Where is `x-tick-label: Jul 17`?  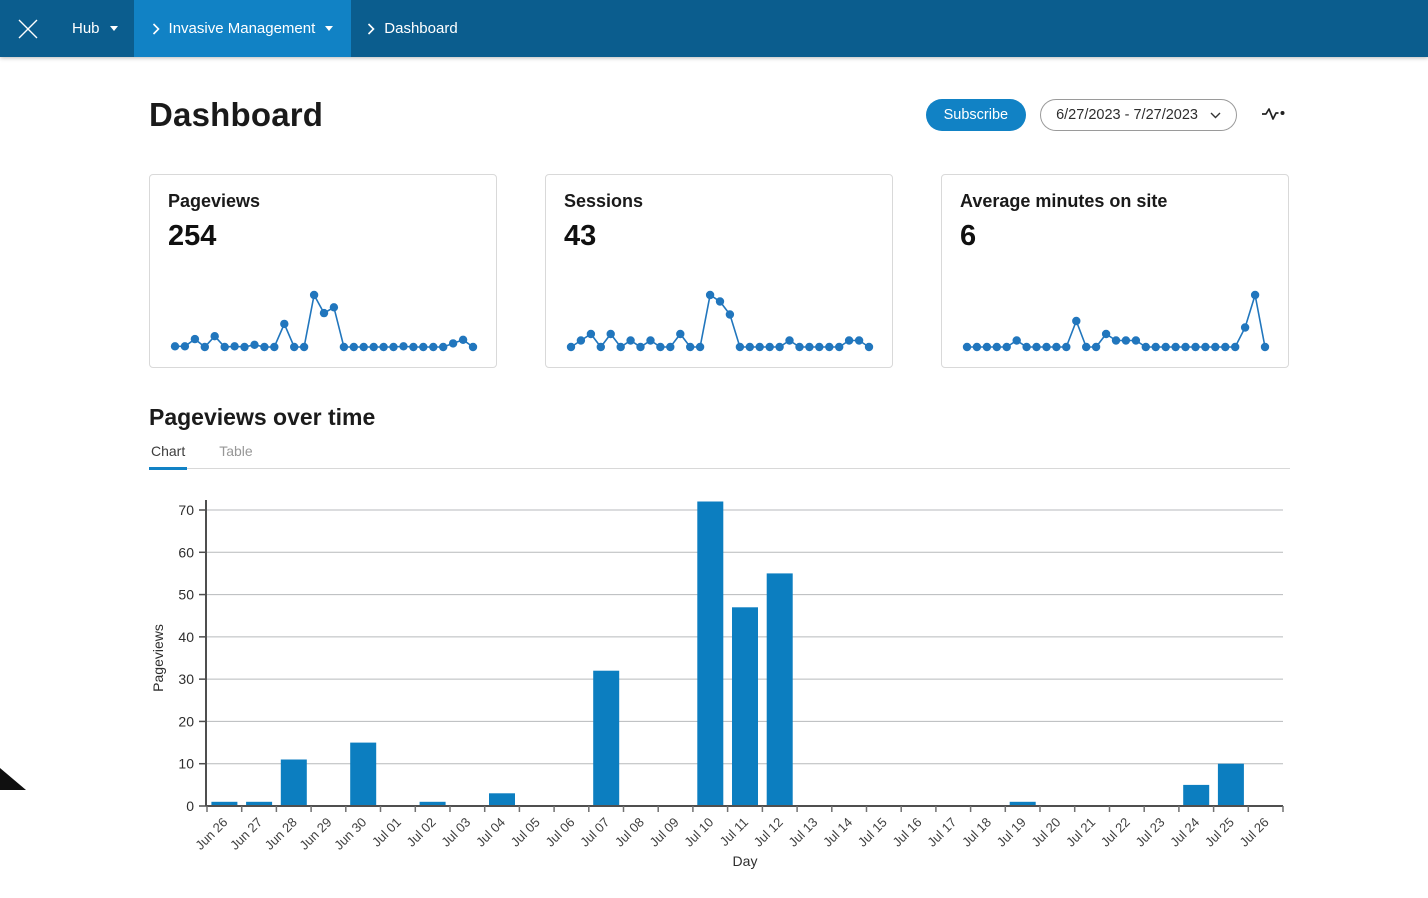 x-tick-label: Jul 17 is located at coordinates (941, 832).